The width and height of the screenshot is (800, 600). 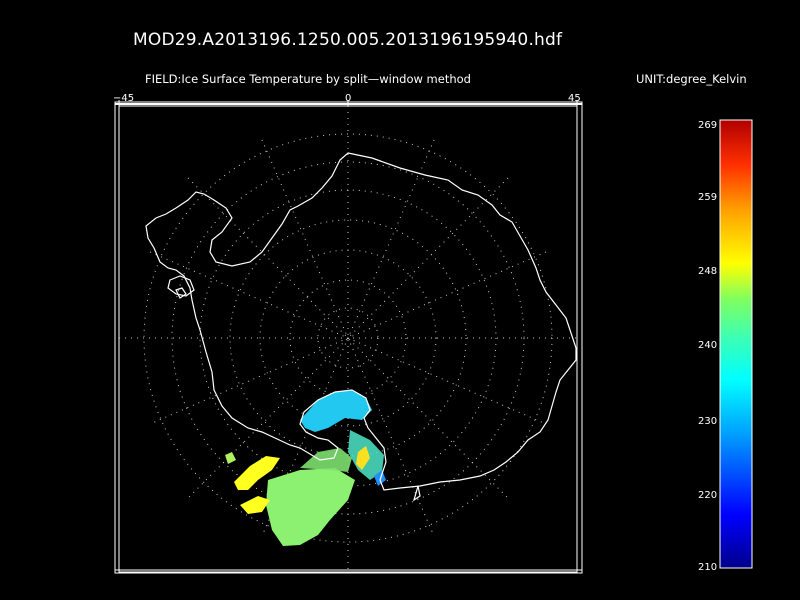 What do you see at coordinates (574, 98) in the screenshot?
I see `tick-label-right: 45` at bounding box center [574, 98].